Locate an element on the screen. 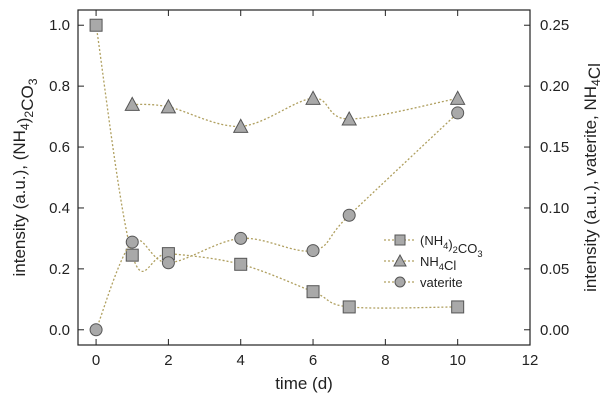 This screenshot has height=394, width=606. y-right-tick-label: 0.00 is located at coordinates (554, 330).